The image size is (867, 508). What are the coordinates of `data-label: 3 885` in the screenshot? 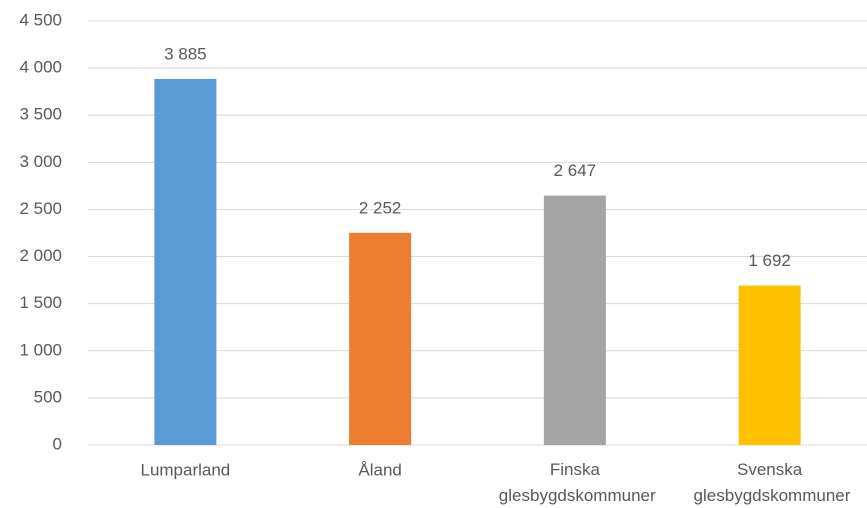 It's located at (185, 53).